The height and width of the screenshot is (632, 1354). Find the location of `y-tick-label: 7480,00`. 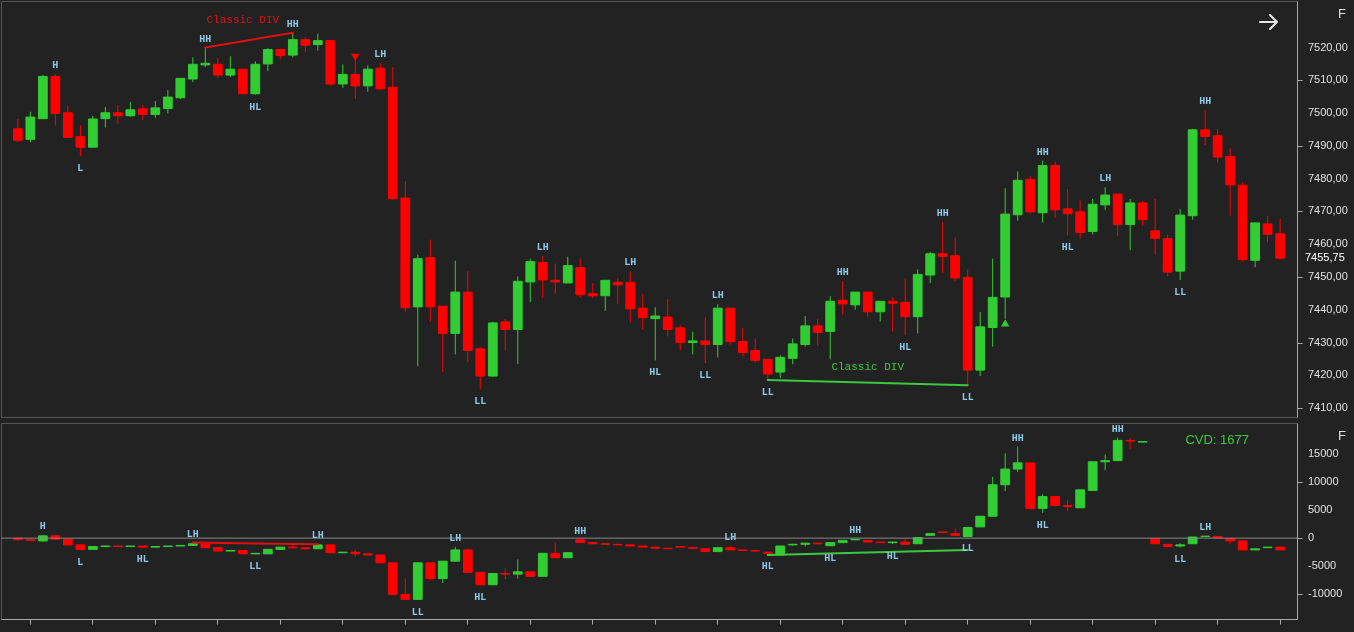

y-tick-label: 7480,00 is located at coordinates (1328, 177).